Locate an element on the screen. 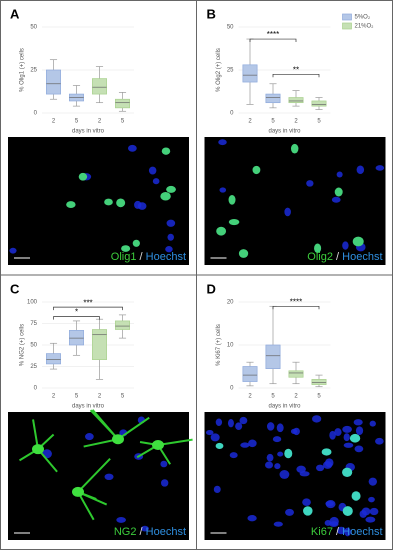 This screenshot has width=393, height=550. micrograph is located at coordinates (98, 476).